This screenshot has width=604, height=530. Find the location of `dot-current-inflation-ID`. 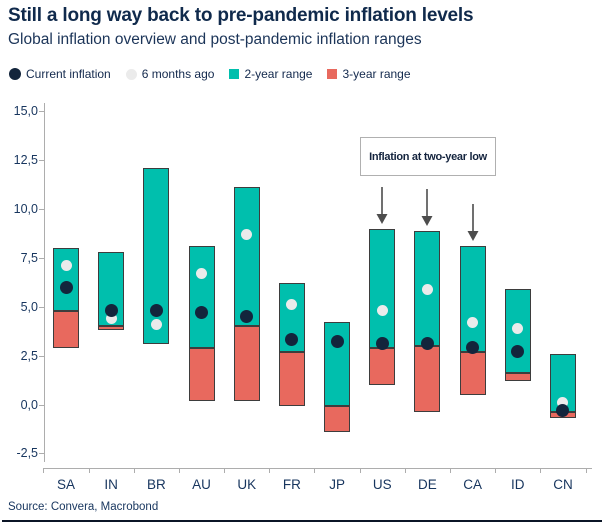

dot-current-inflation-ID is located at coordinates (518, 352).